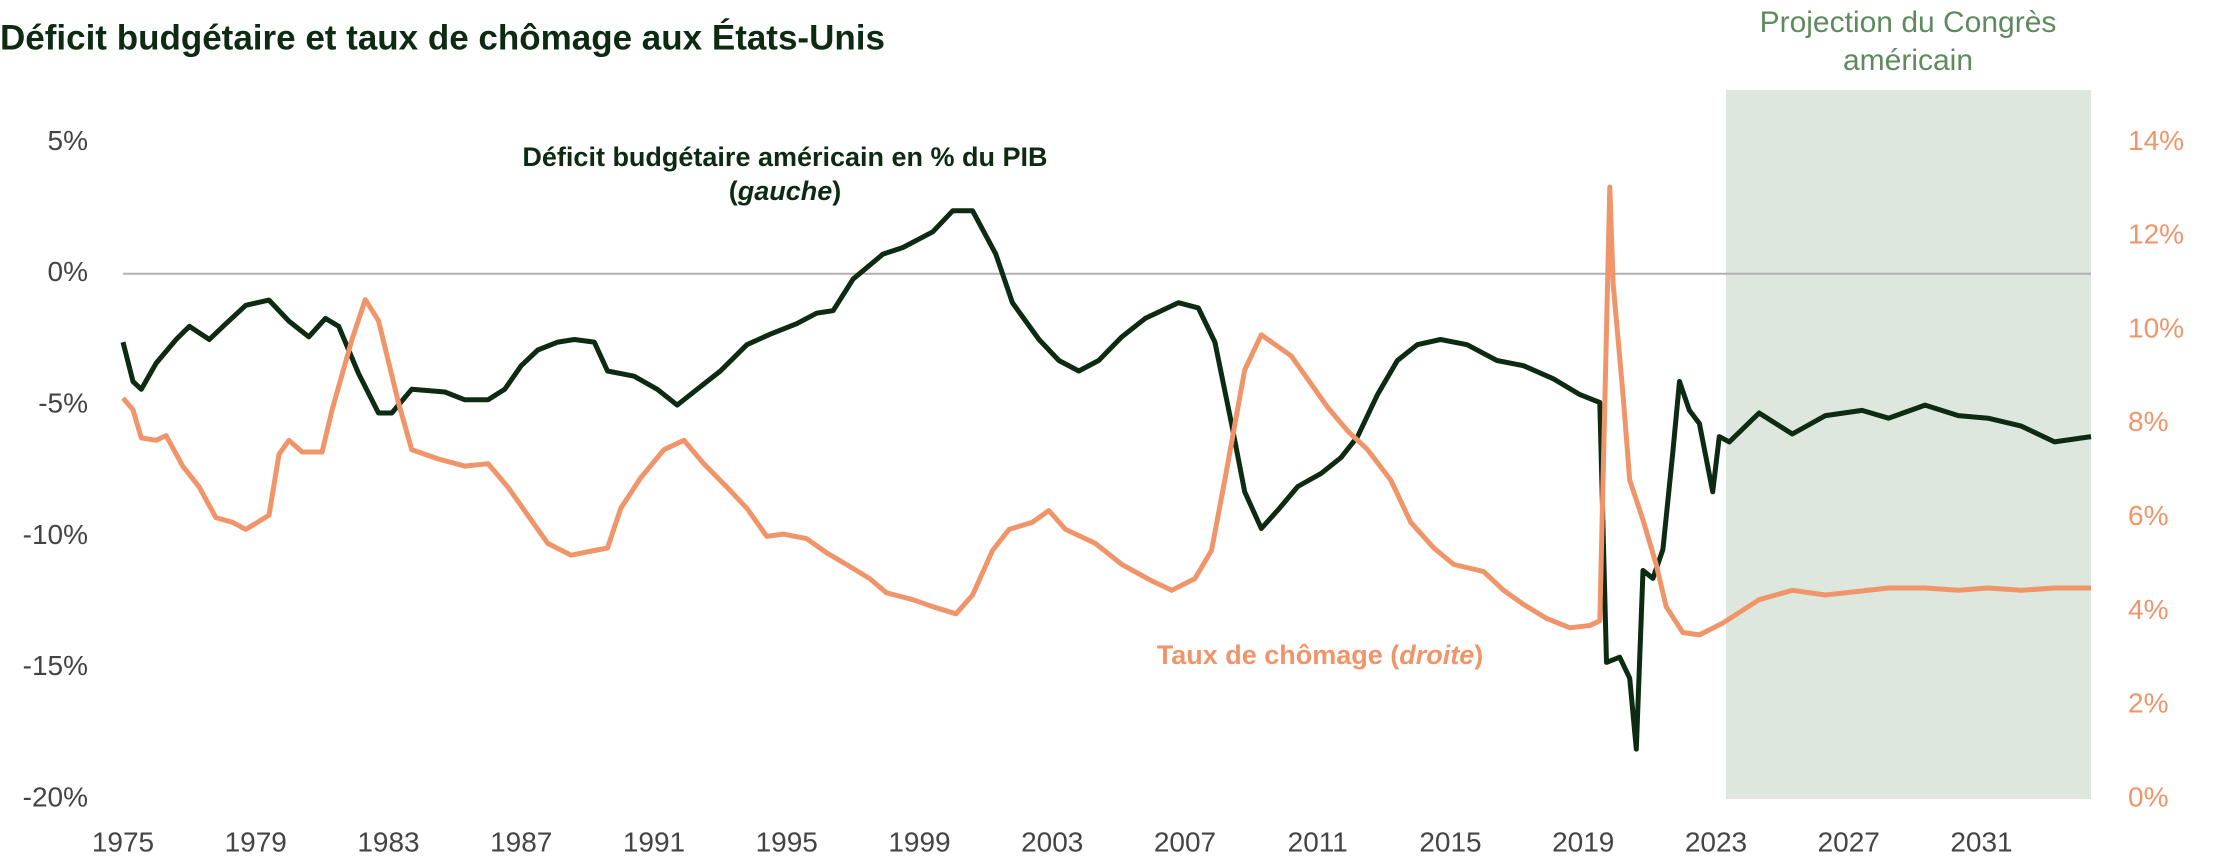 The height and width of the screenshot is (860, 2213). What do you see at coordinates (785, 191) in the screenshot?
I see `series-axis: gauche` at bounding box center [785, 191].